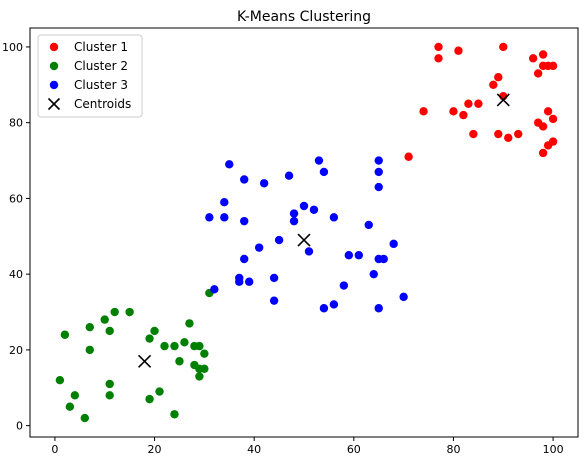  I want to click on y-tick-label: 20, so click(16, 350).